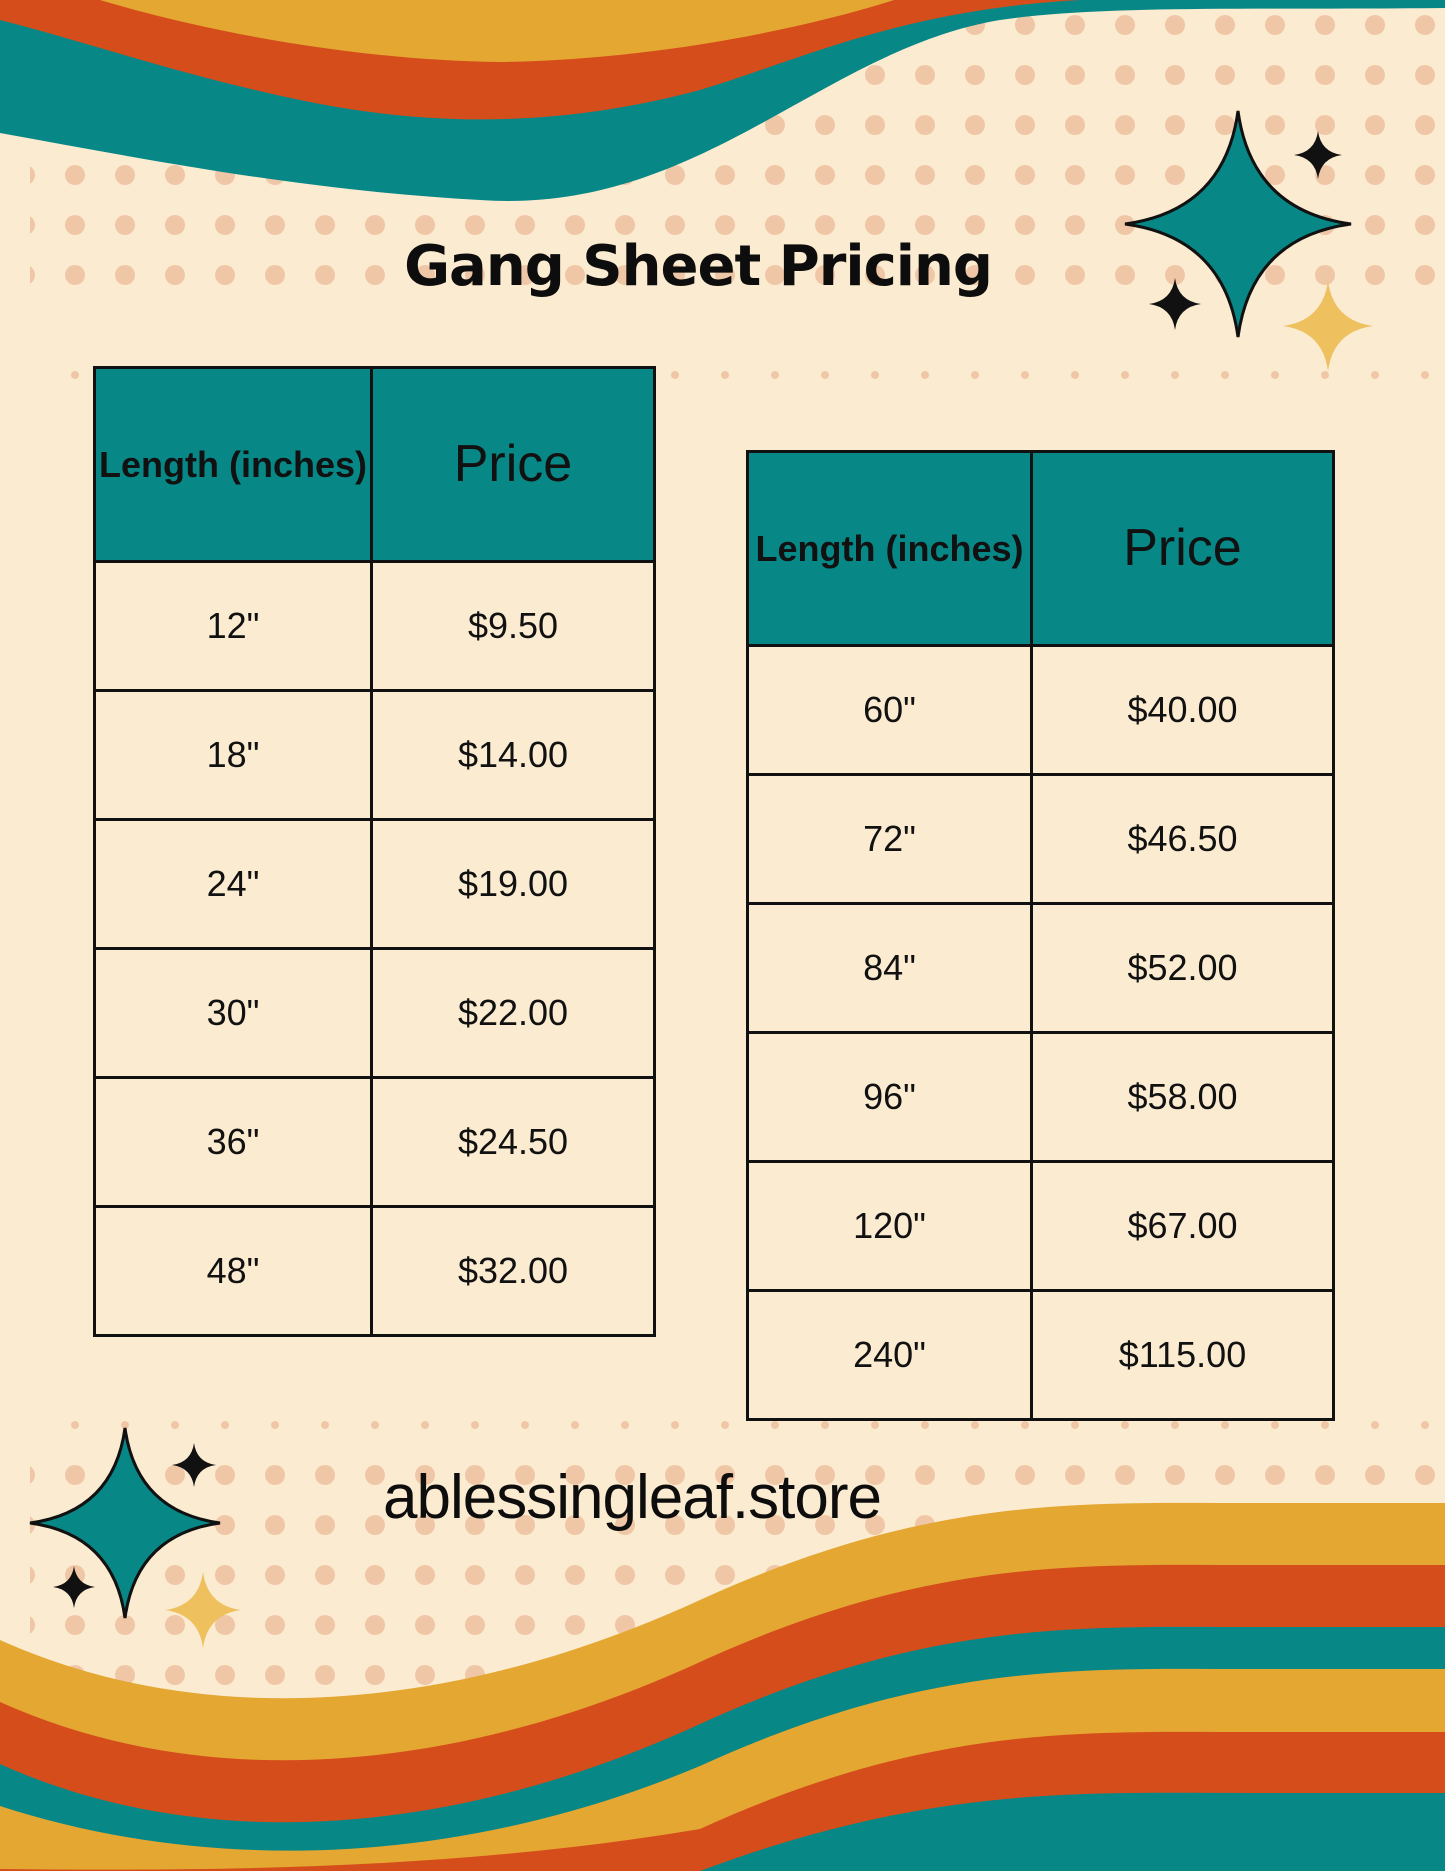 This screenshot has height=1871, width=1445. Describe the element at coordinates (513, 1142) in the screenshot. I see `cell-price: $24.50` at that location.